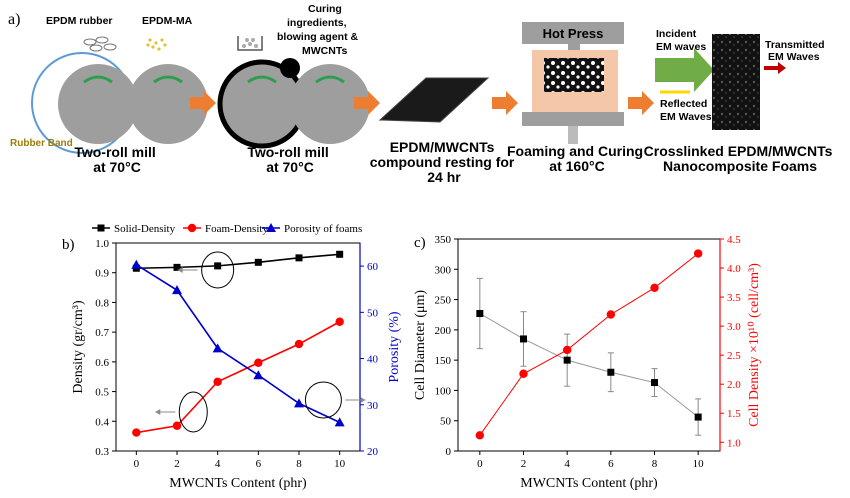  I want to click on y2-axis-label: Porosity (%), so click(394, 347).